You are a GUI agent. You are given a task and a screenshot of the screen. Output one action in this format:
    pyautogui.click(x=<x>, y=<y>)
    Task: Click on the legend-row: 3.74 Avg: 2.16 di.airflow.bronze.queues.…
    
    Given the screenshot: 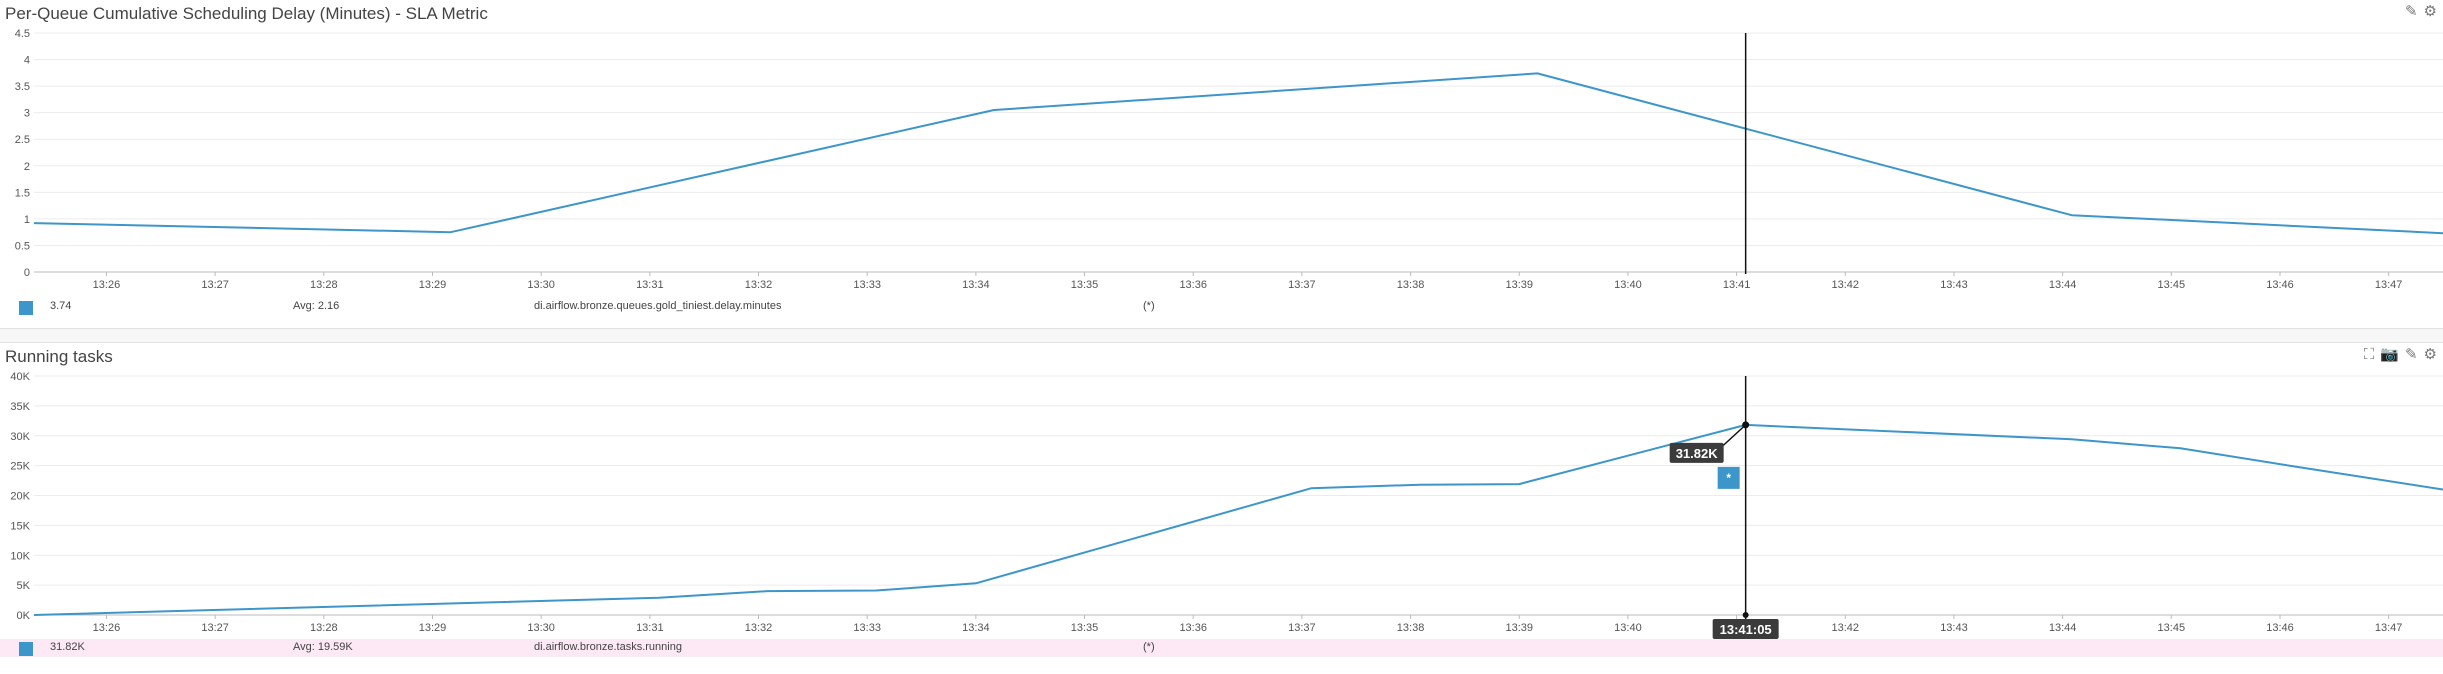 What is the action you would take?
    pyautogui.click(x=1221, y=307)
    